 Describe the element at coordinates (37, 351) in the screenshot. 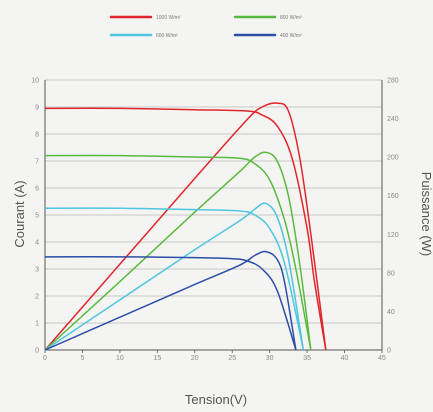

I see `y-left-tick-label: 0` at that location.